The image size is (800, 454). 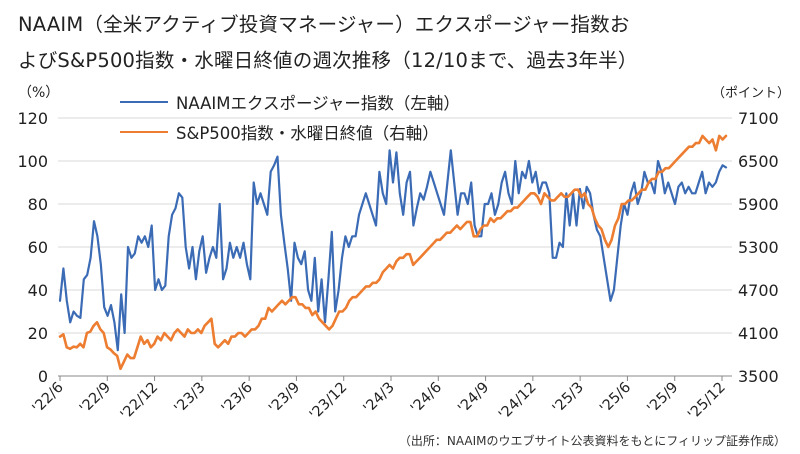 I want to click on x-tick-label: '25/6, so click(x=615, y=398).